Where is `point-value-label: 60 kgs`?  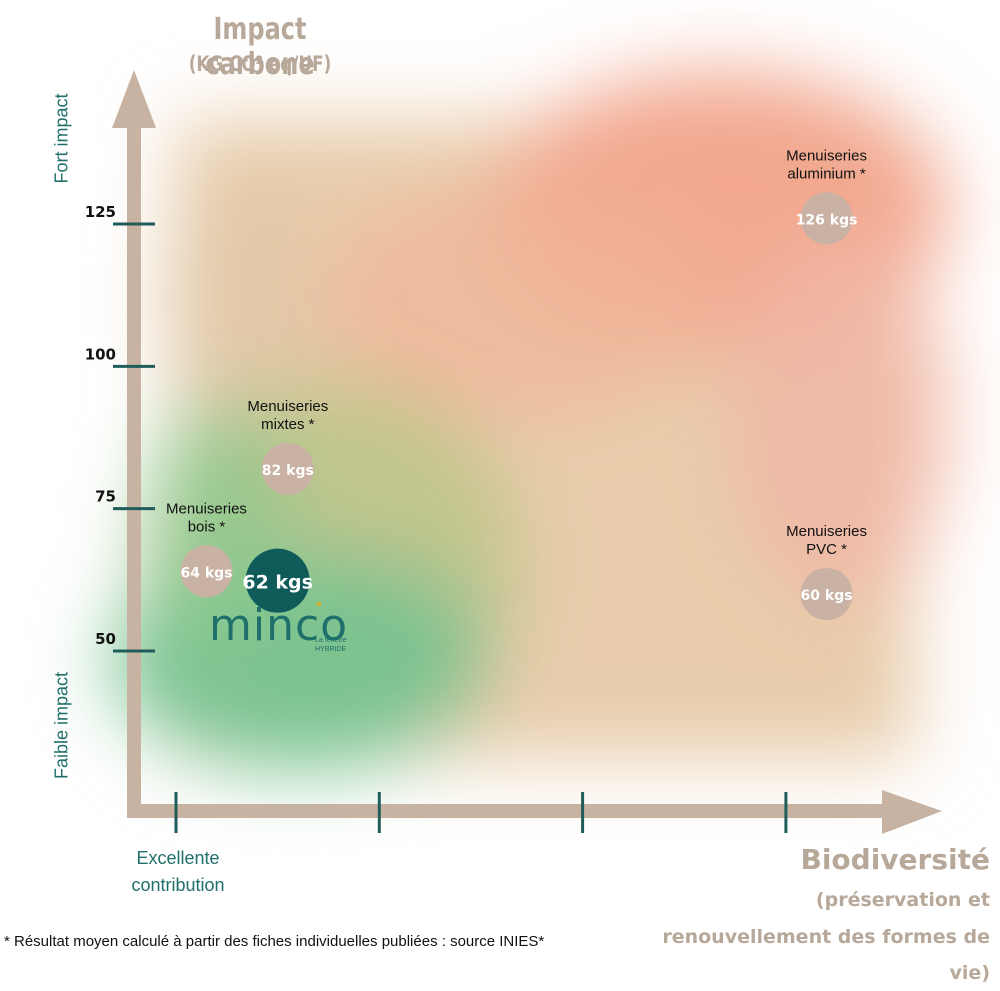 point-value-label: 60 kgs is located at coordinates (827, 596).